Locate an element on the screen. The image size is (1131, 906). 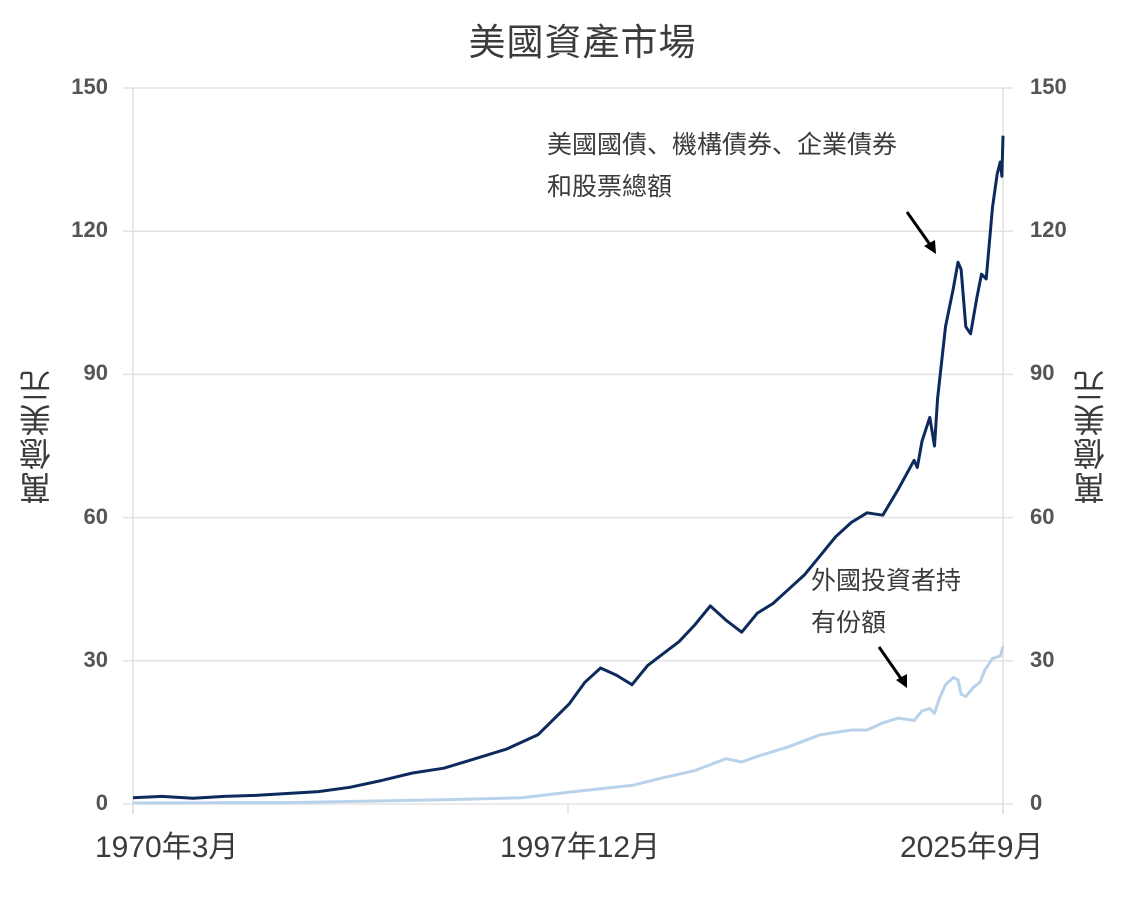
y-tick-right-90: 90 is located at coordinates (1042, 372).